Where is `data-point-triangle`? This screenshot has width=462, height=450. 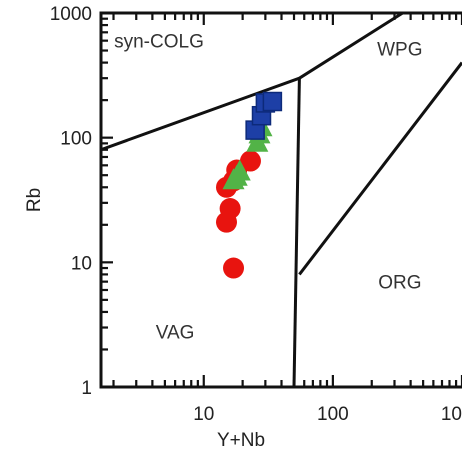
data-point-triangle is located at coordinates (239, 170).